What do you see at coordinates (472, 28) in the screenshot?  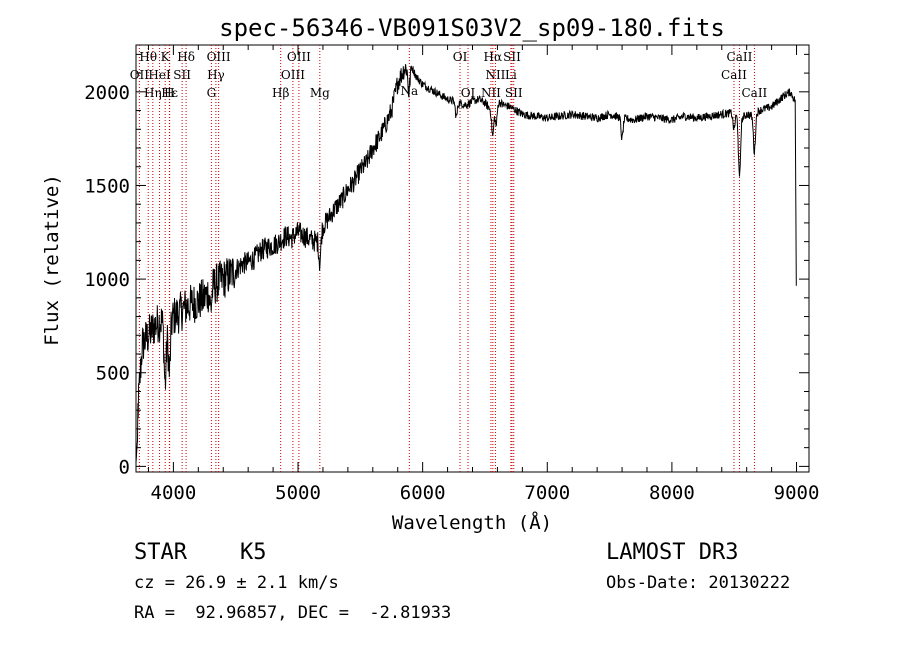 I see `chart-title: spec-56346-VB091S03V2_sp09-180.fits` at bounding box center [472, 28].